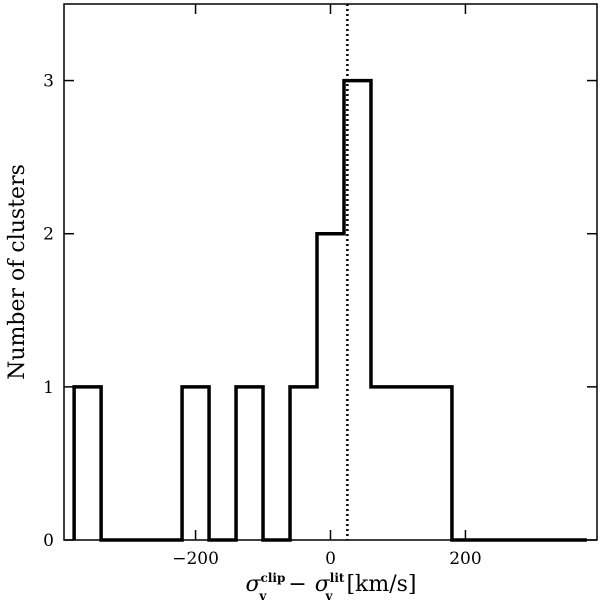 This screenshot has height=610, width=600. I want to click on y-tick-label: 1, so click(48, 388).